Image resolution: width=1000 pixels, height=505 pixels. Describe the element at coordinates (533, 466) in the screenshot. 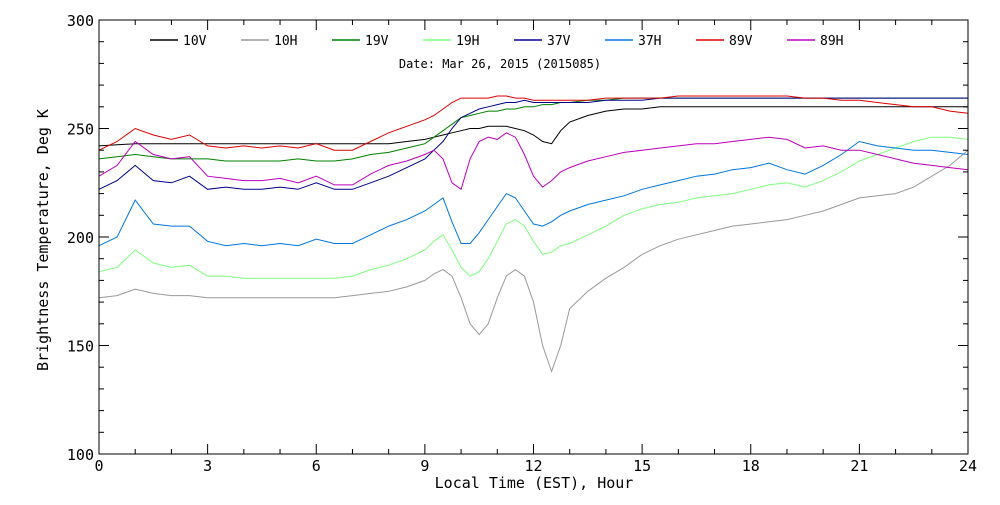

I see `x-tick-label: 12` at that location.